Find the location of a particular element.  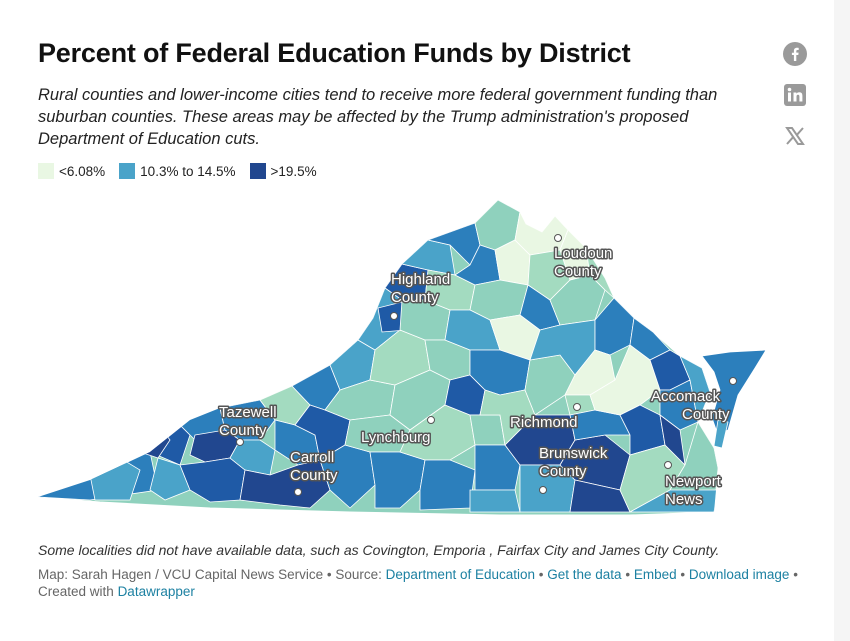

map-label-newport: Newport News is located at coordinates (695, 490).